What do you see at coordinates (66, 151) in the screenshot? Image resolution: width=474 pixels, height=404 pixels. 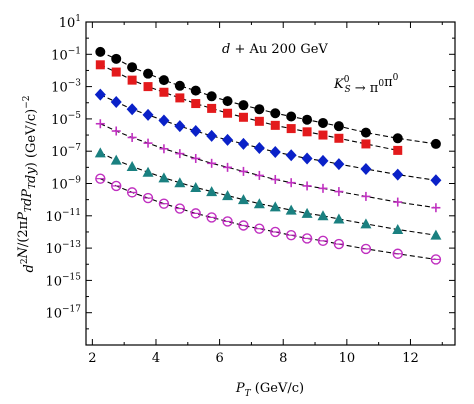 I see `y-tick-label: 10⁻⁷` at bounding box center [66, 151].